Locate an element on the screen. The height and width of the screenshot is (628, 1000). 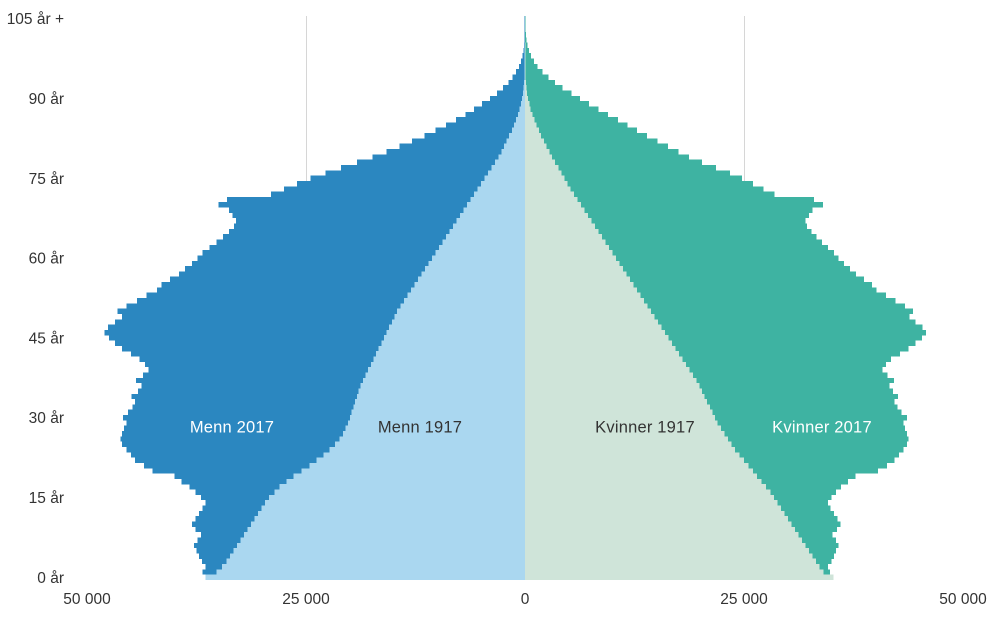
y-axis-tick-label: 30 år is located at coordinates (46, 418).